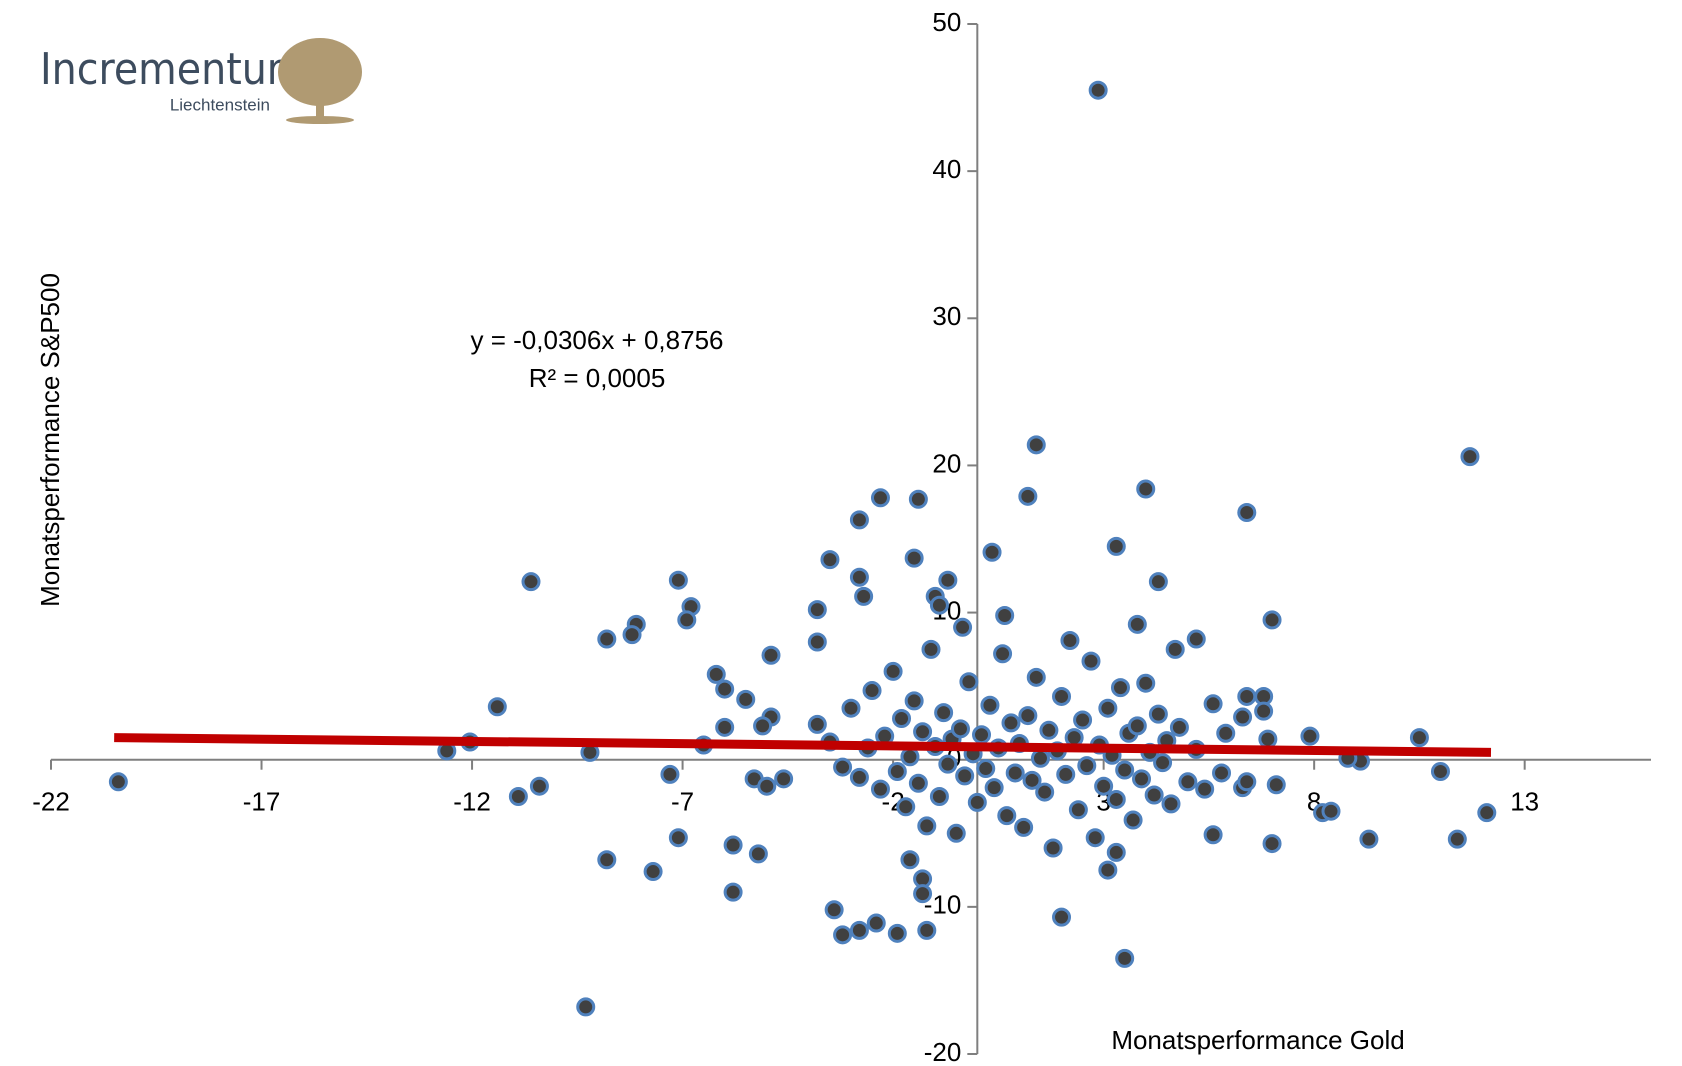 The height and width of the screenshot is (1066, 1682). I want to click on y-tick-label: -20, so click(943, 1051).